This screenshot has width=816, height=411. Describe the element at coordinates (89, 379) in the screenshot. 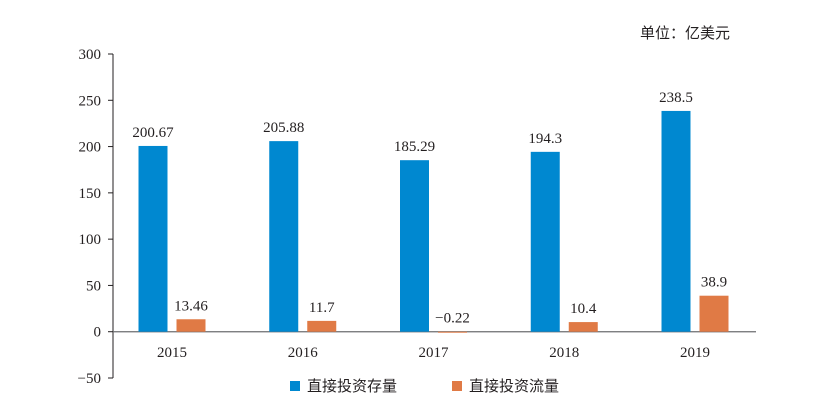

I see `y-tick-label: −50` at that location.